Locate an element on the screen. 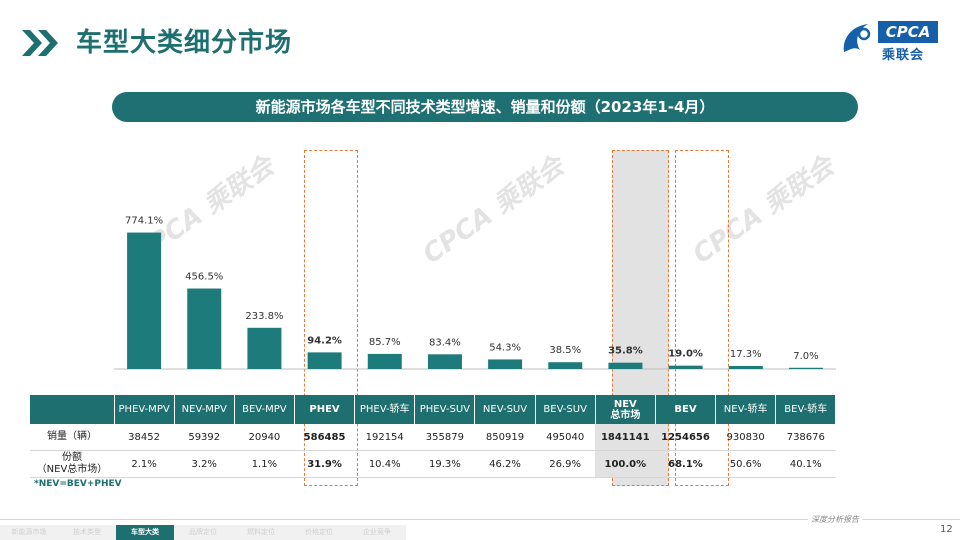 The height and width of the screenshot is (540, 960). column-header: BEV is located at coordinates (686, 409).